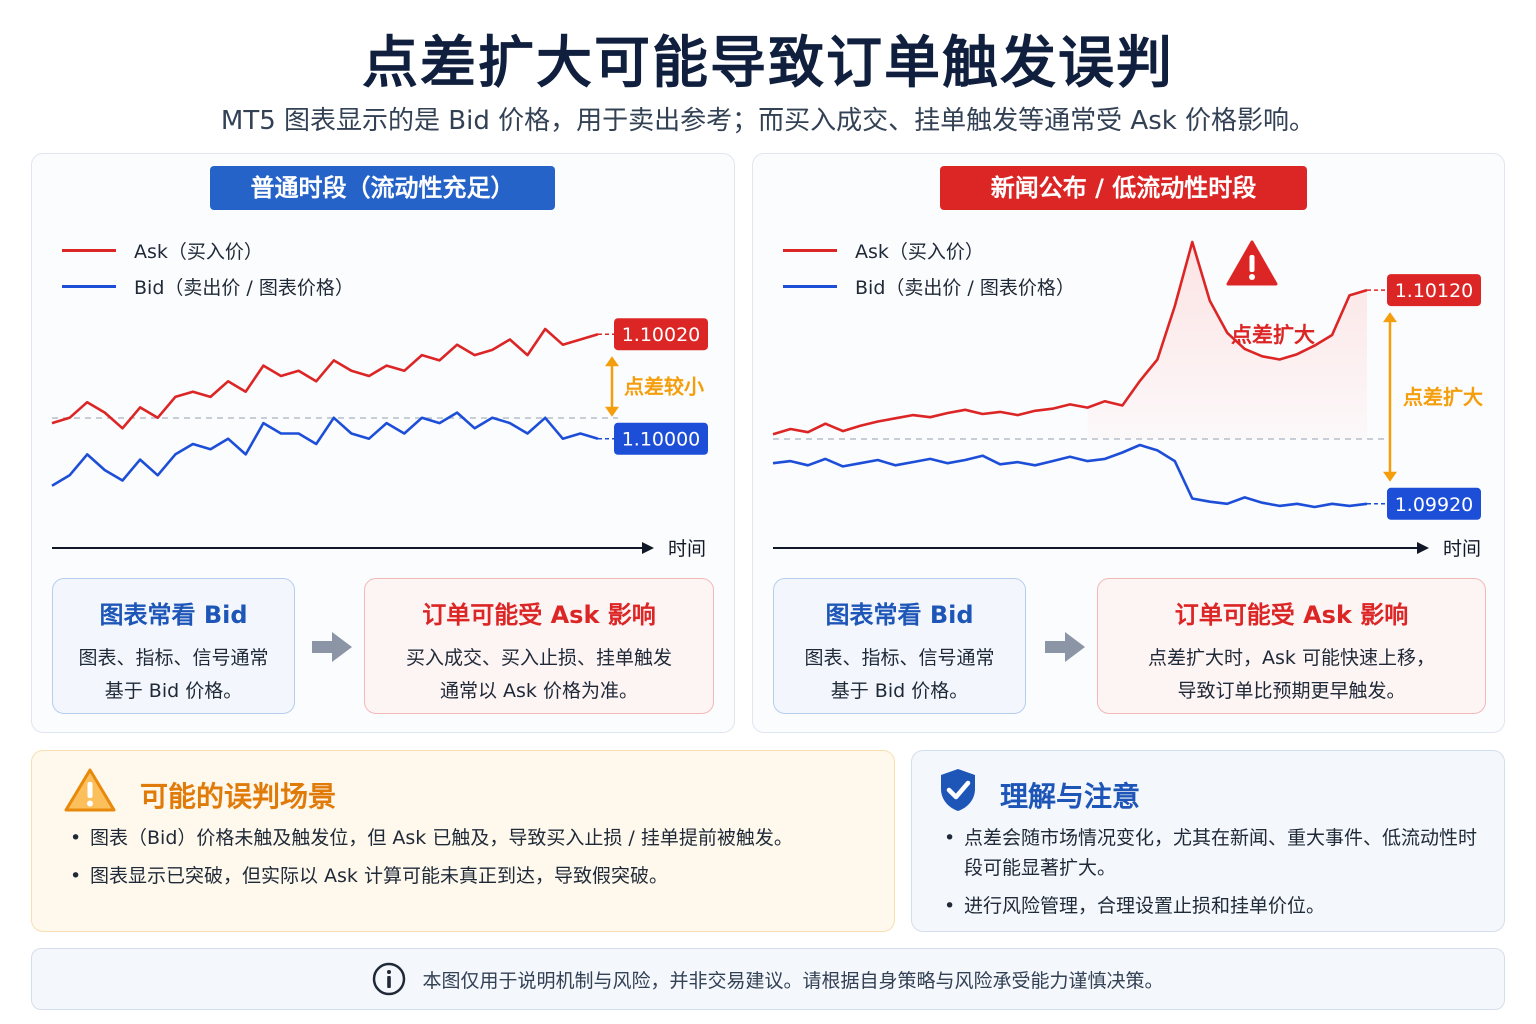  Describe the element at coordinates (539, 691) in the screenshot. I see `ask-box-line: 通常以 Ask 价格为准。` at that location.